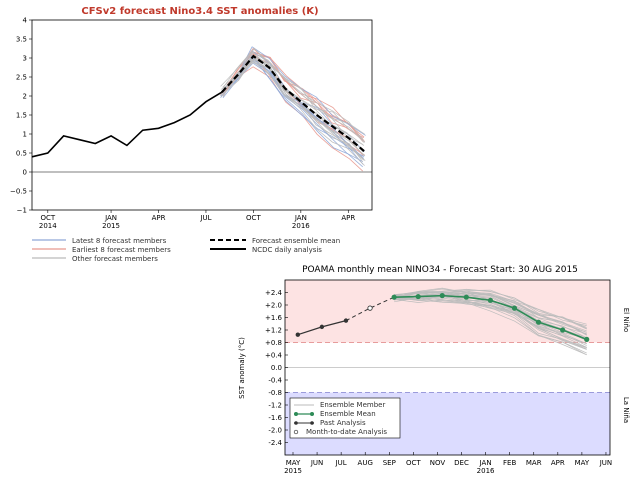 The width and height of the screenshot is (640, 480). What do you see at coordinates (509, 463) in the screenshot?
I see `x-tick-label: FEB` at bounding box center [509, 463].